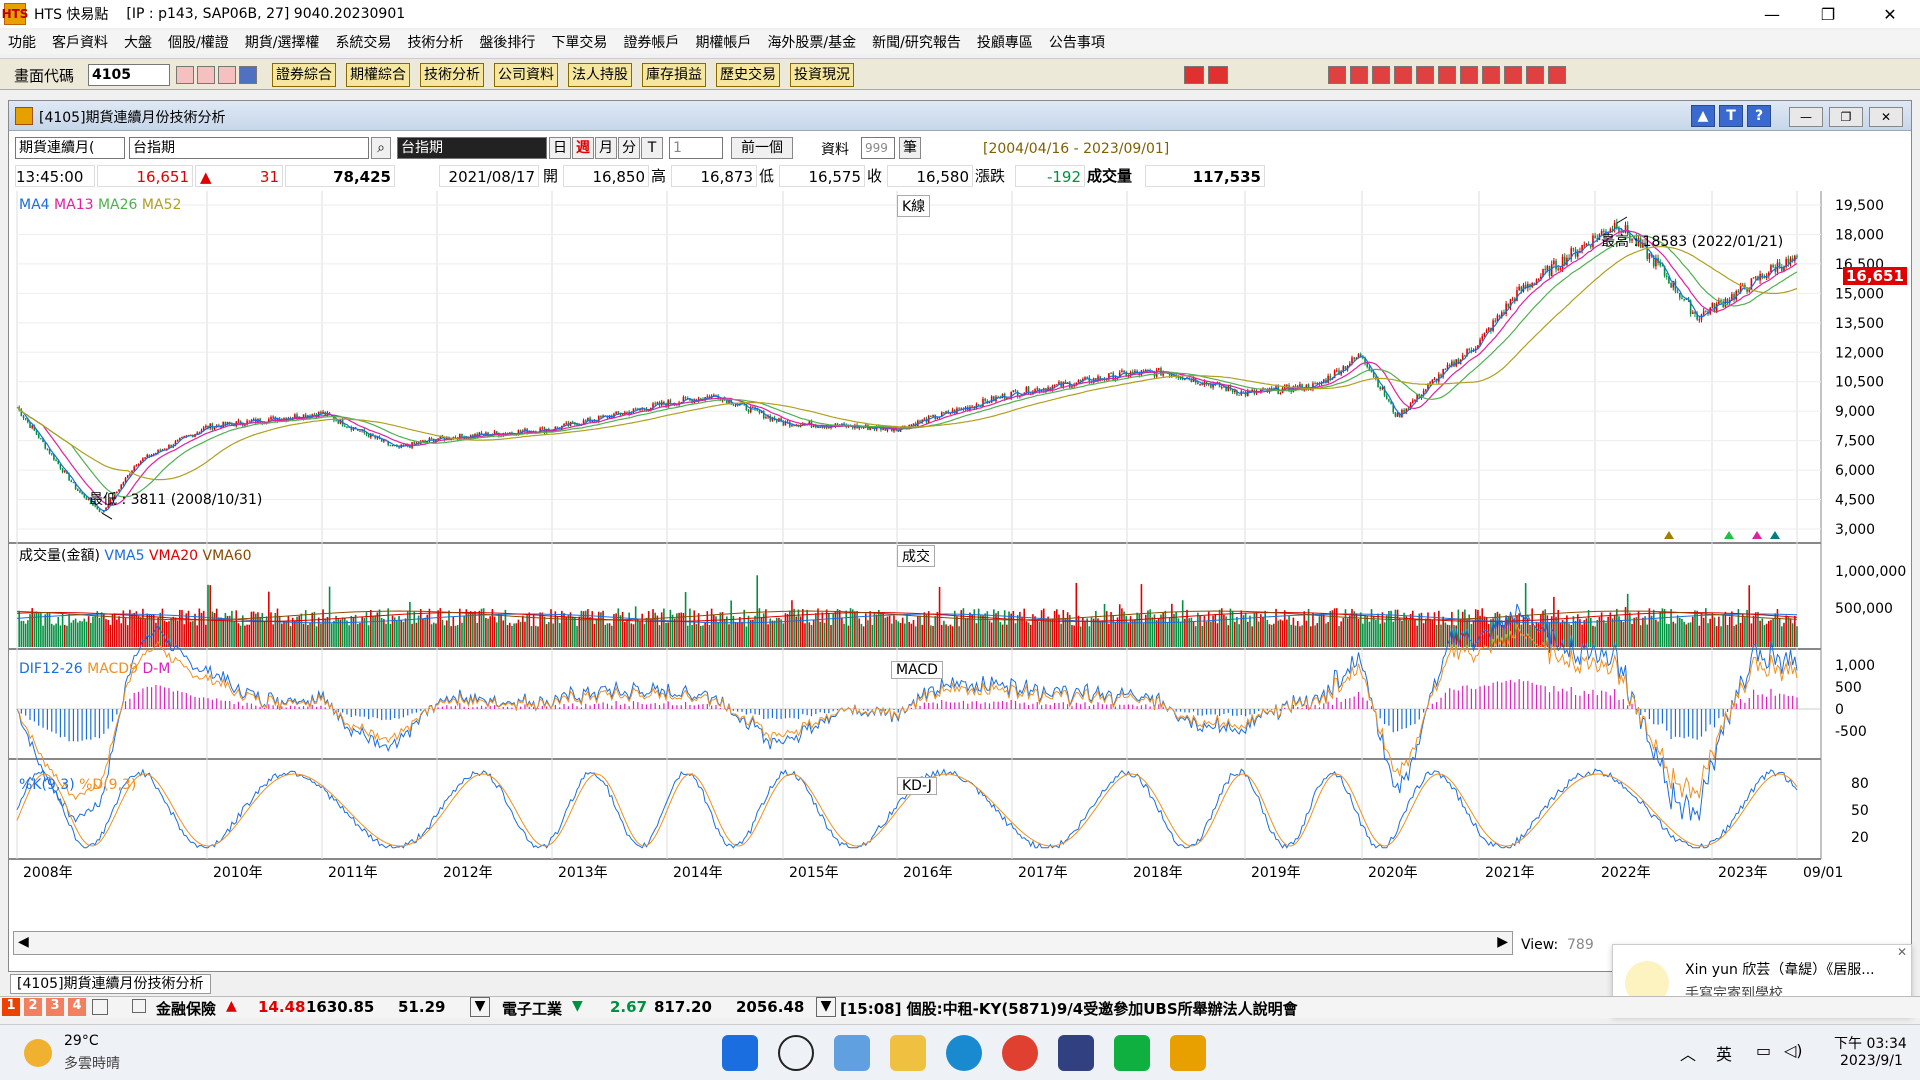 The image size is (1920, 1080). I want to click on unit-button: 筆, so click(910, 148).